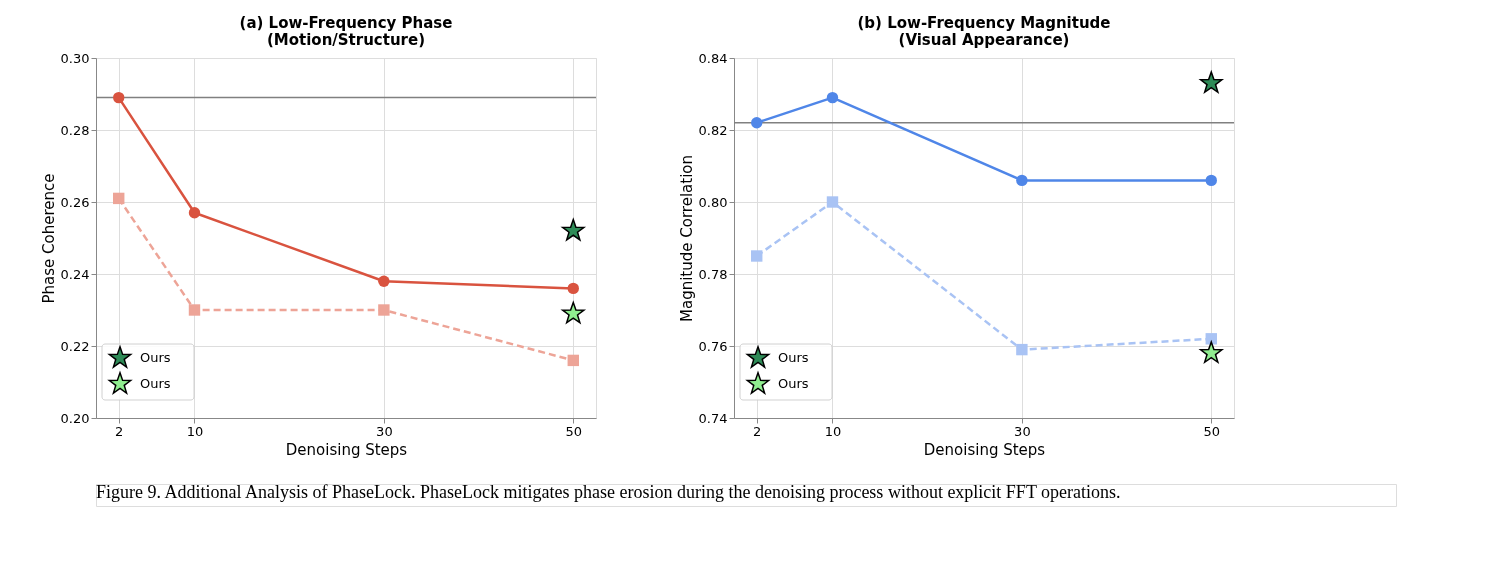  What do you see at coordinates (713, 346) in the screenshot?
I see `y-tick-label: 0.76` at bounding box center [713, 346].